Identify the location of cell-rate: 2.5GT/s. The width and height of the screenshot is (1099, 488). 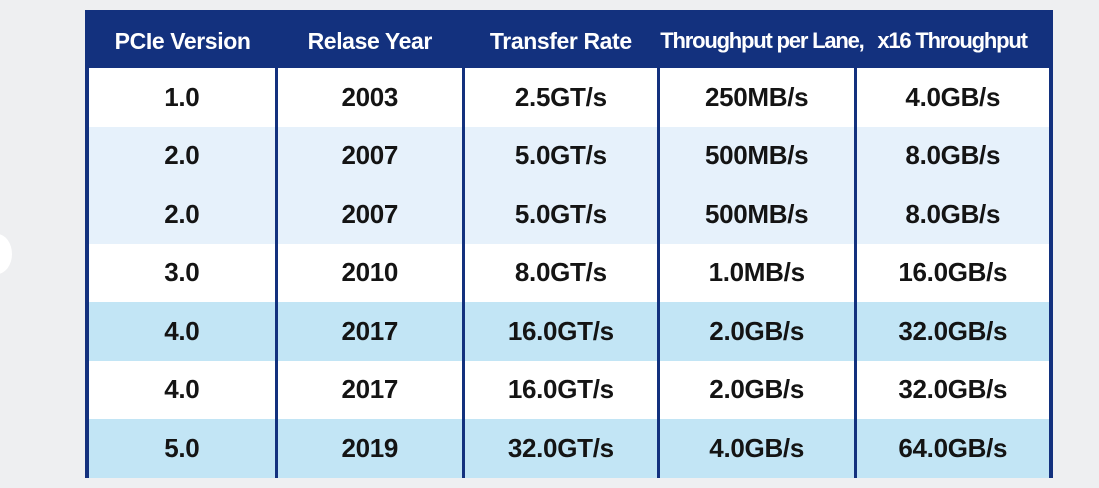
(560, 97).